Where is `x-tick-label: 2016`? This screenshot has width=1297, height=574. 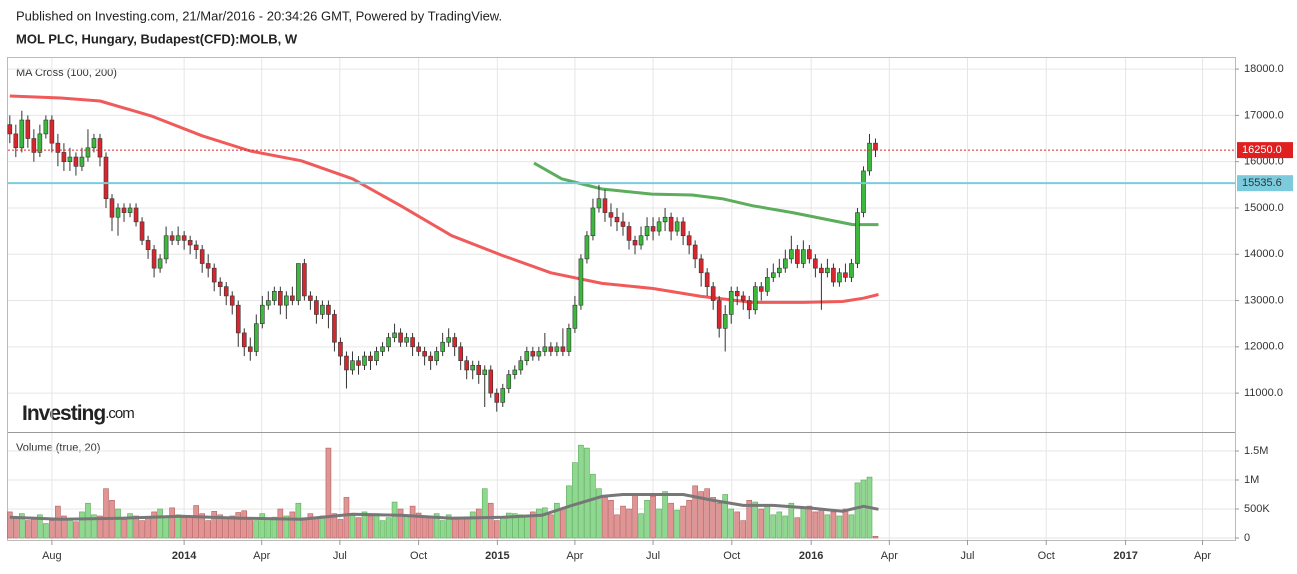 x-tick-label: 2016 is located at coordinates (811, 556).